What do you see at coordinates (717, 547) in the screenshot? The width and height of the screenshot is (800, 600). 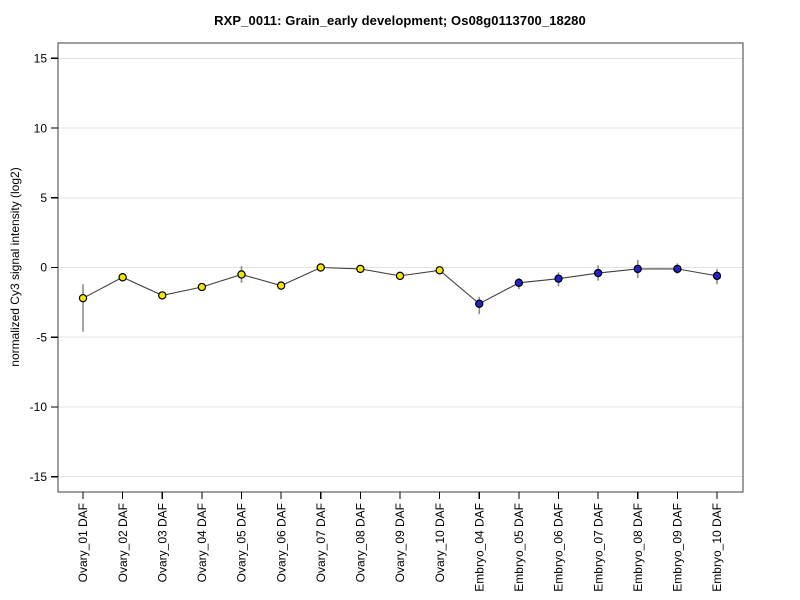 I see `x-axis-tick-label: Embryo_10 DAF` at bounding box center [717, 547].